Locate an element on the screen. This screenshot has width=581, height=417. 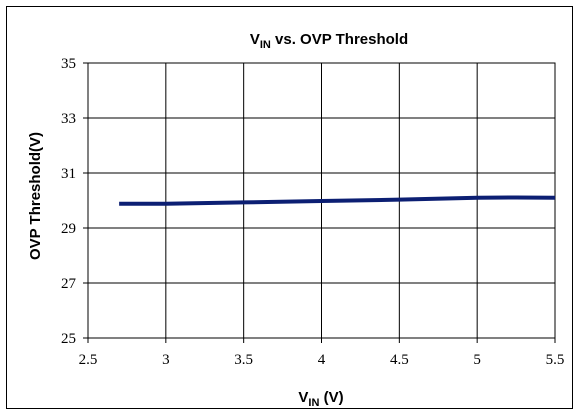
x-tick-label: 5 is located at coordinates (477, 360).